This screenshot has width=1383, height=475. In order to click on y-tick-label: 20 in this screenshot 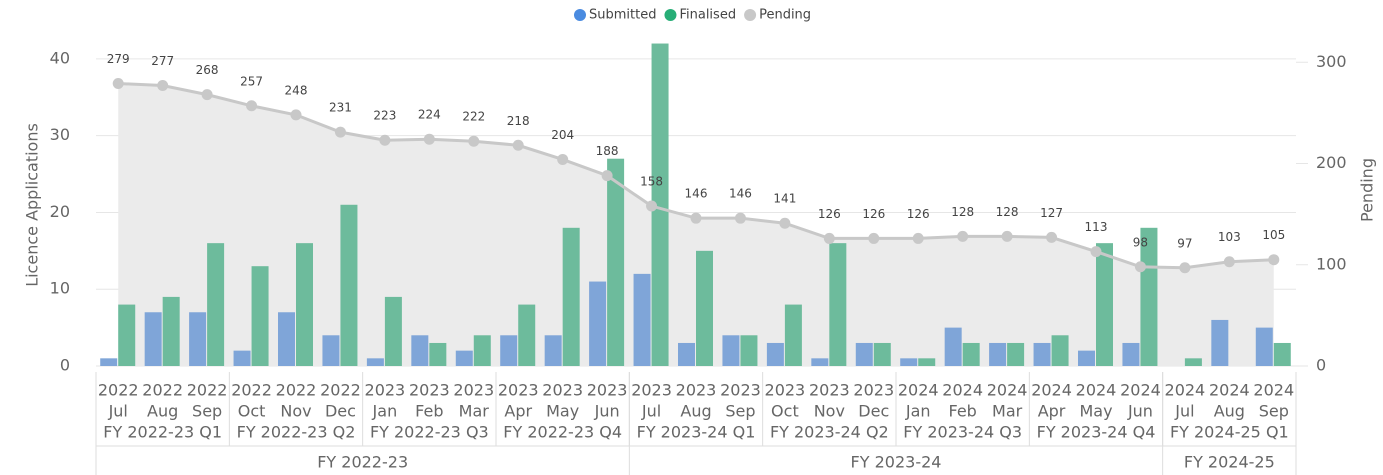, I will do `click(60, 211)`.